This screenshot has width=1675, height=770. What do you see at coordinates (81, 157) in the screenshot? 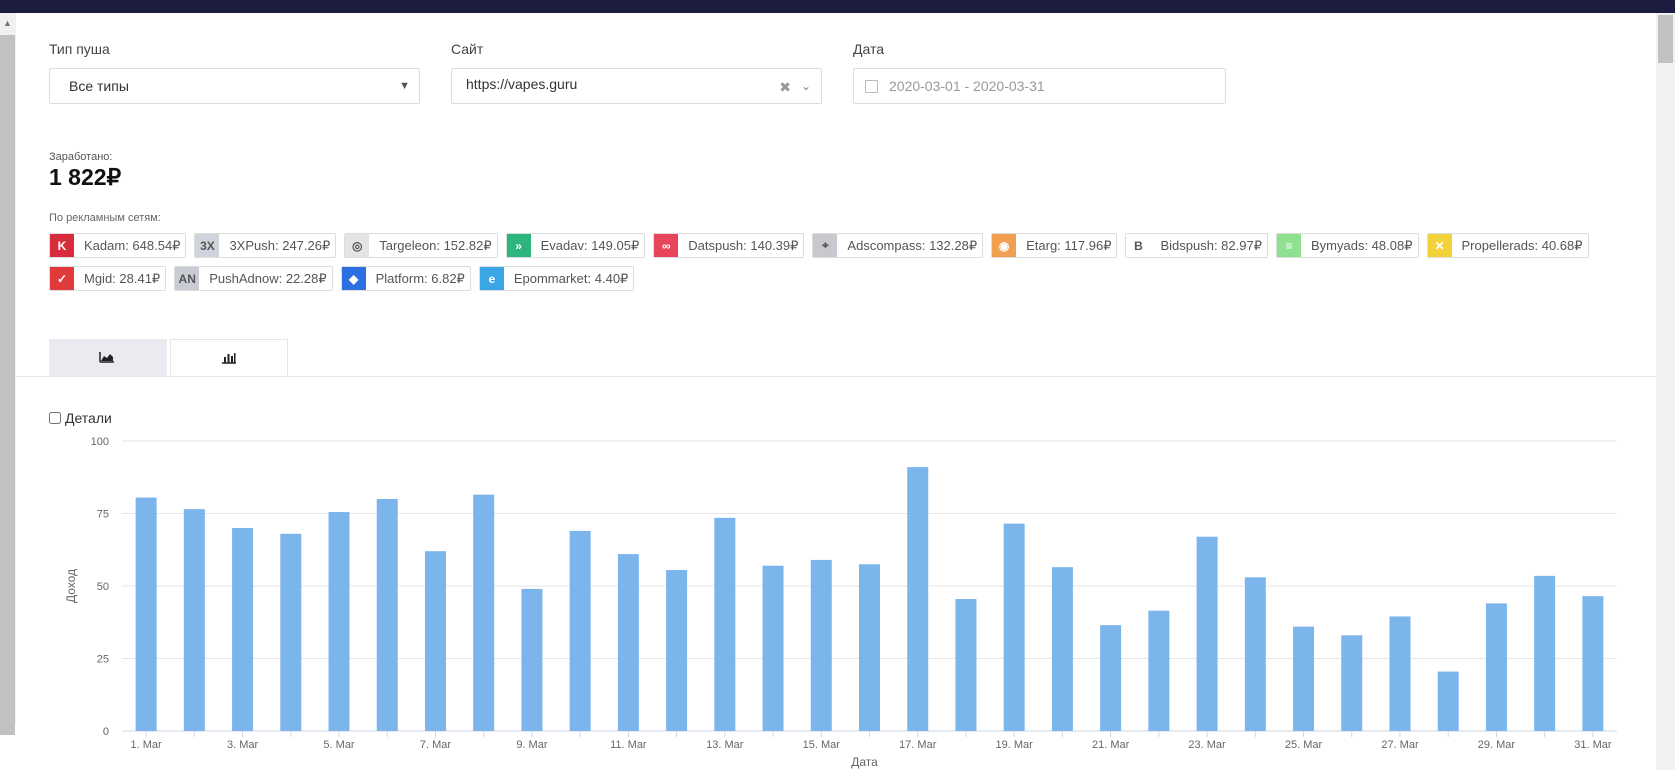
I see `earned-label: Заработано:` at bounding box center [81, 157].